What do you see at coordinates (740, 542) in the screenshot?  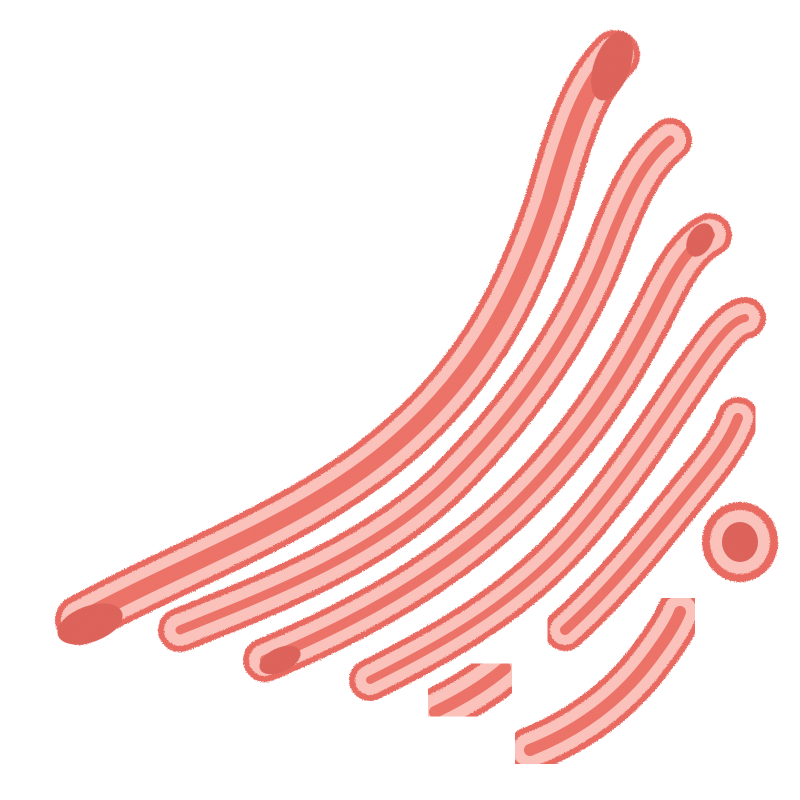 I see `golgi-vesicle-round` at bounding box center [740, 542].